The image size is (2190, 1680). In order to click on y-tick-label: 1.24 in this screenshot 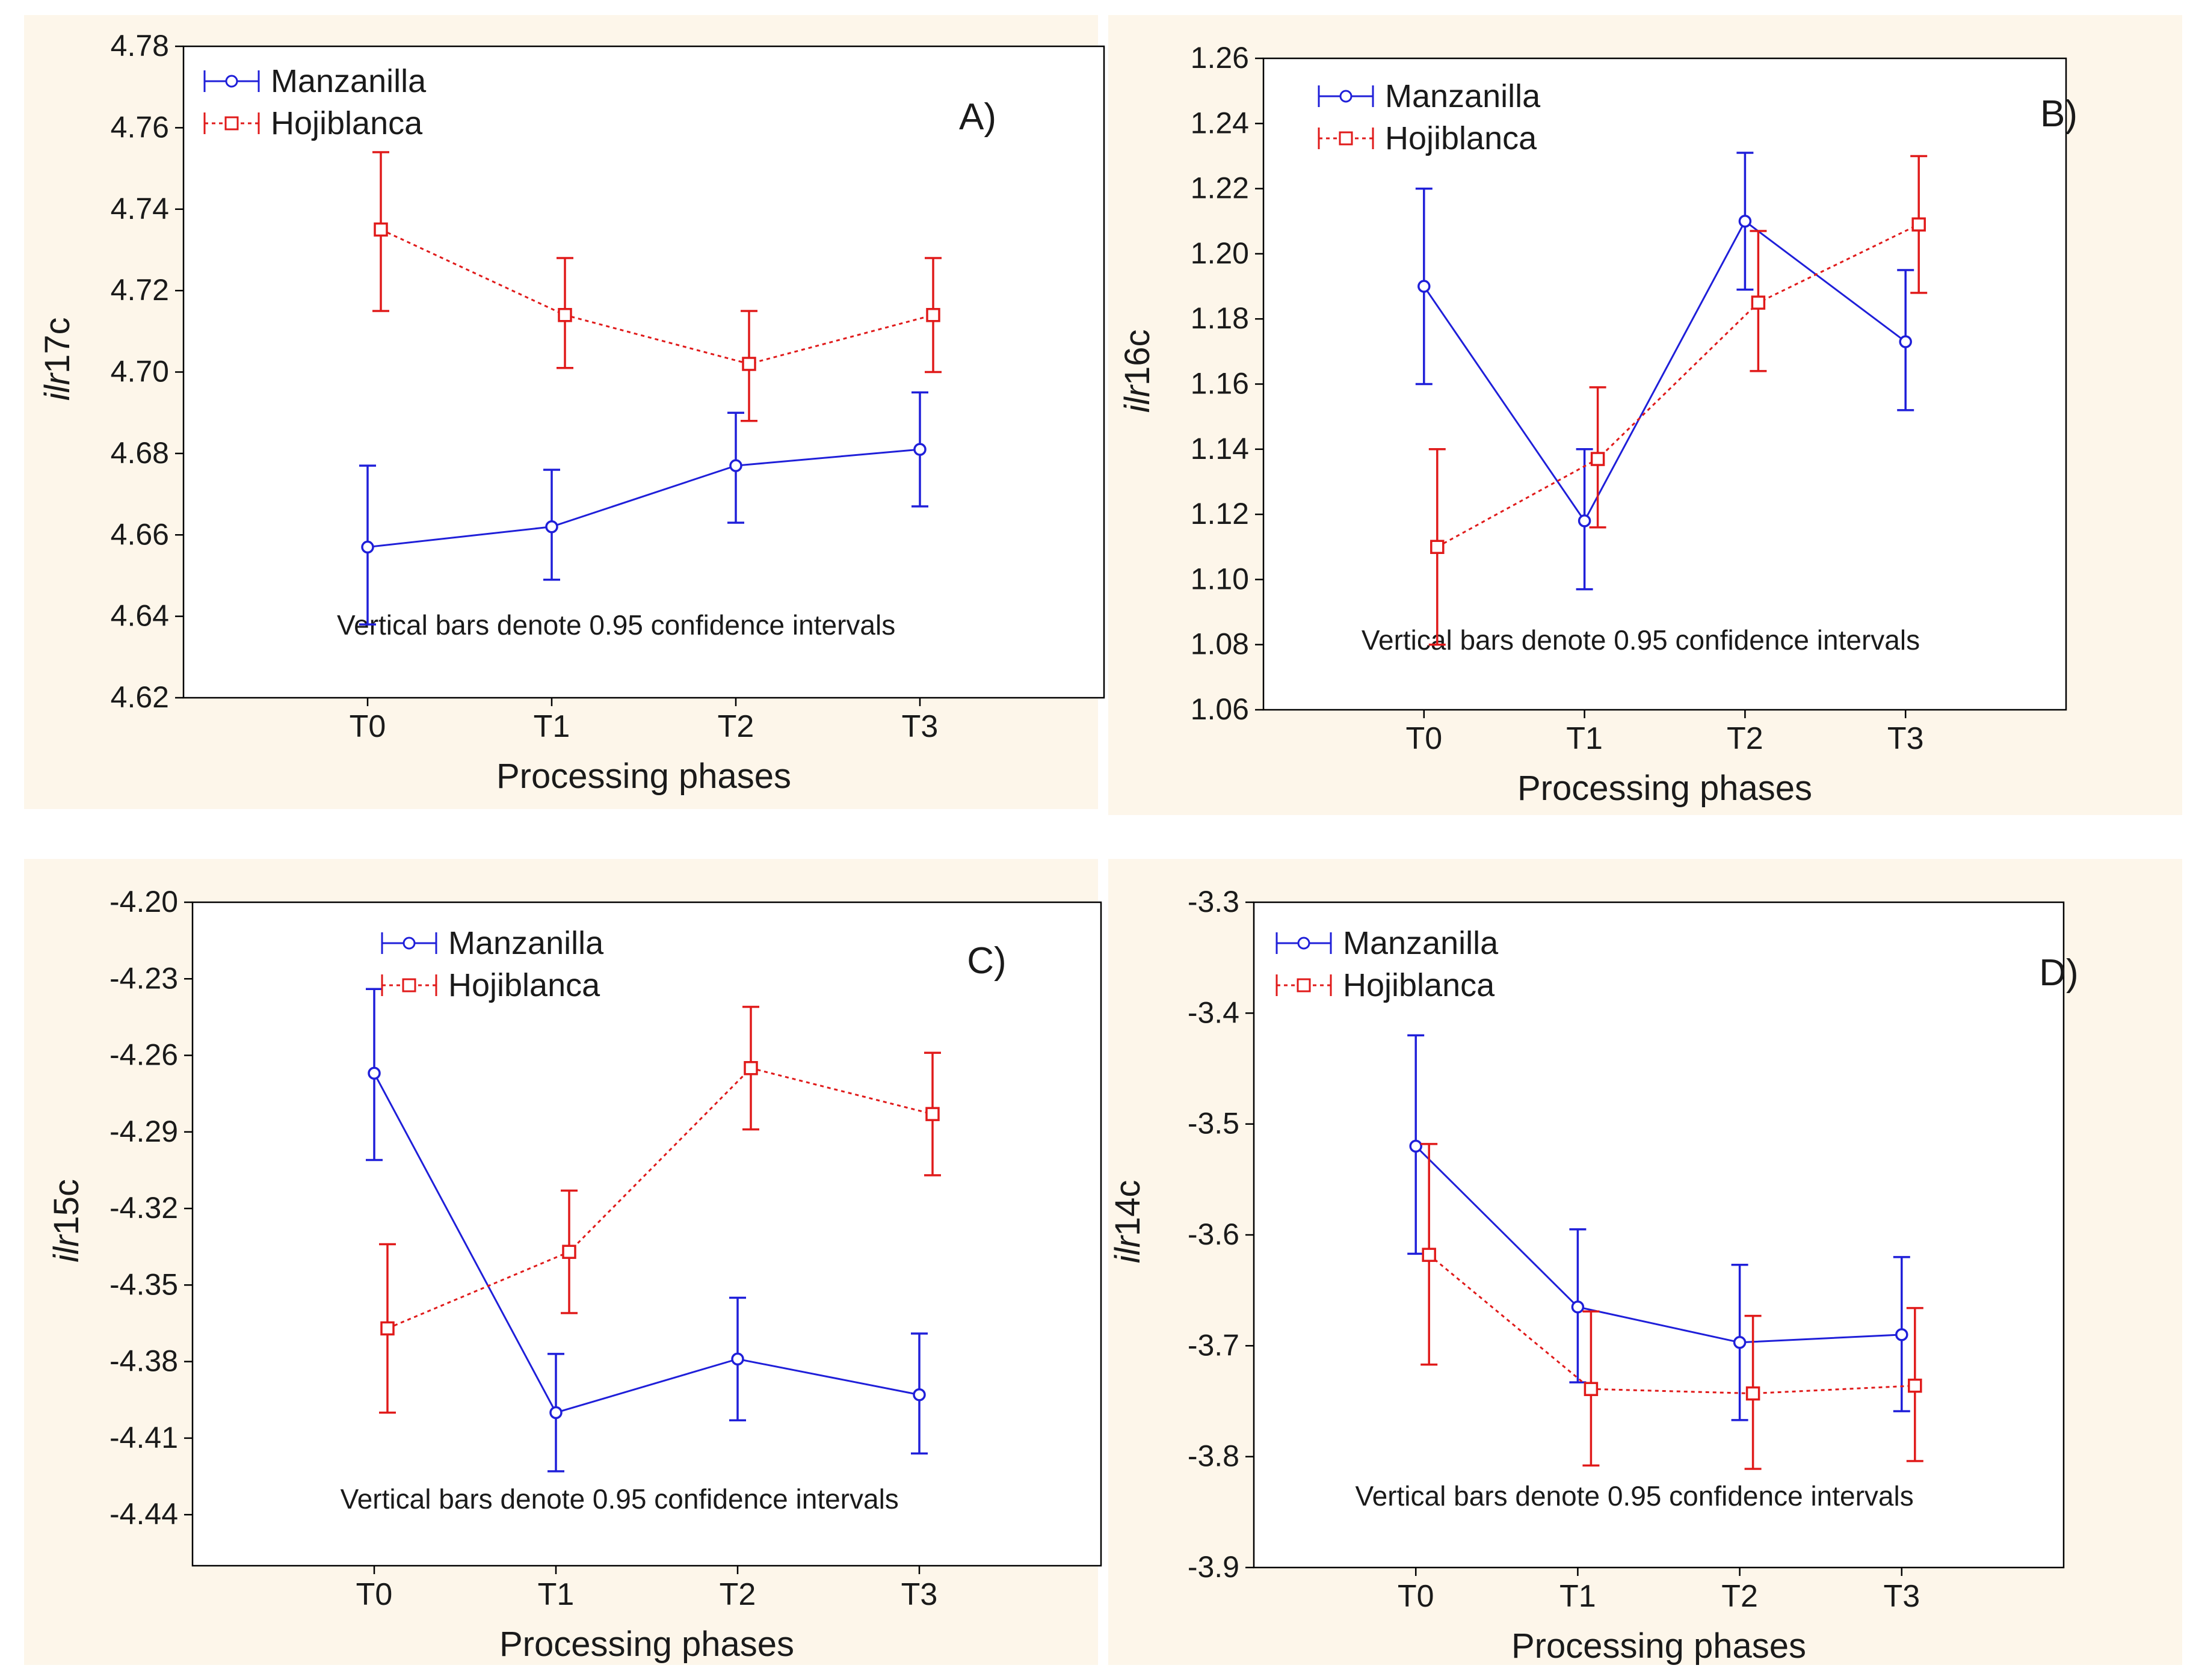, I will do `click(1220, 123)`.